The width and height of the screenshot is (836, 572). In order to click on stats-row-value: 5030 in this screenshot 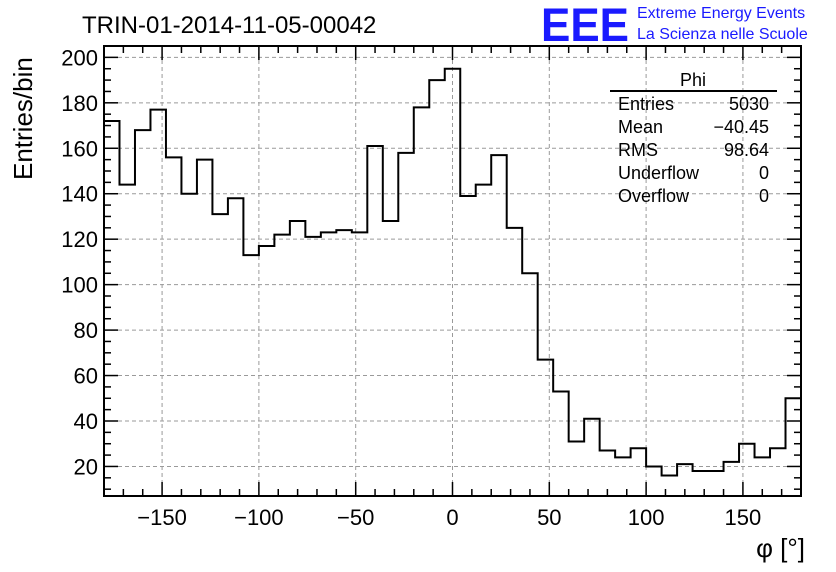, I will do `click(749, 104)`.